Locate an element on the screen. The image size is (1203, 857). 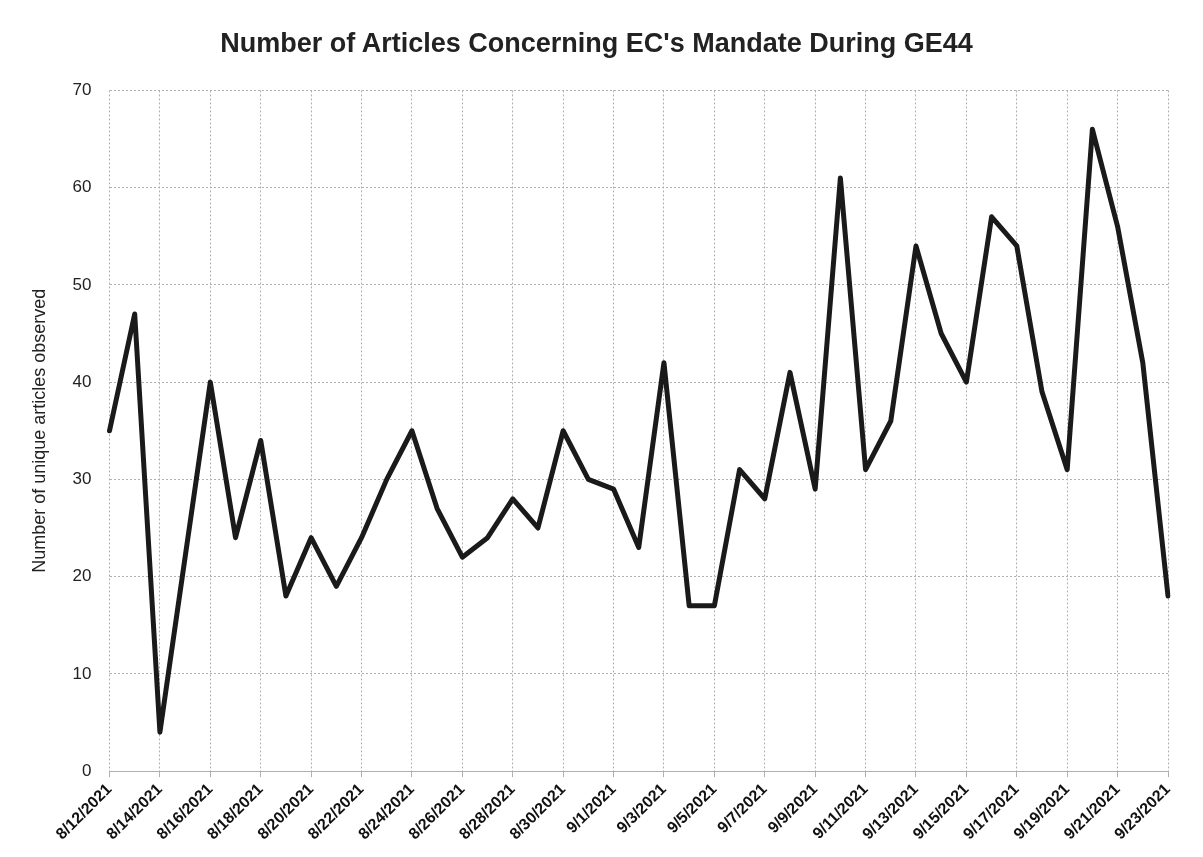
y-tick-label: 50 is located at coordinates (82, 284).